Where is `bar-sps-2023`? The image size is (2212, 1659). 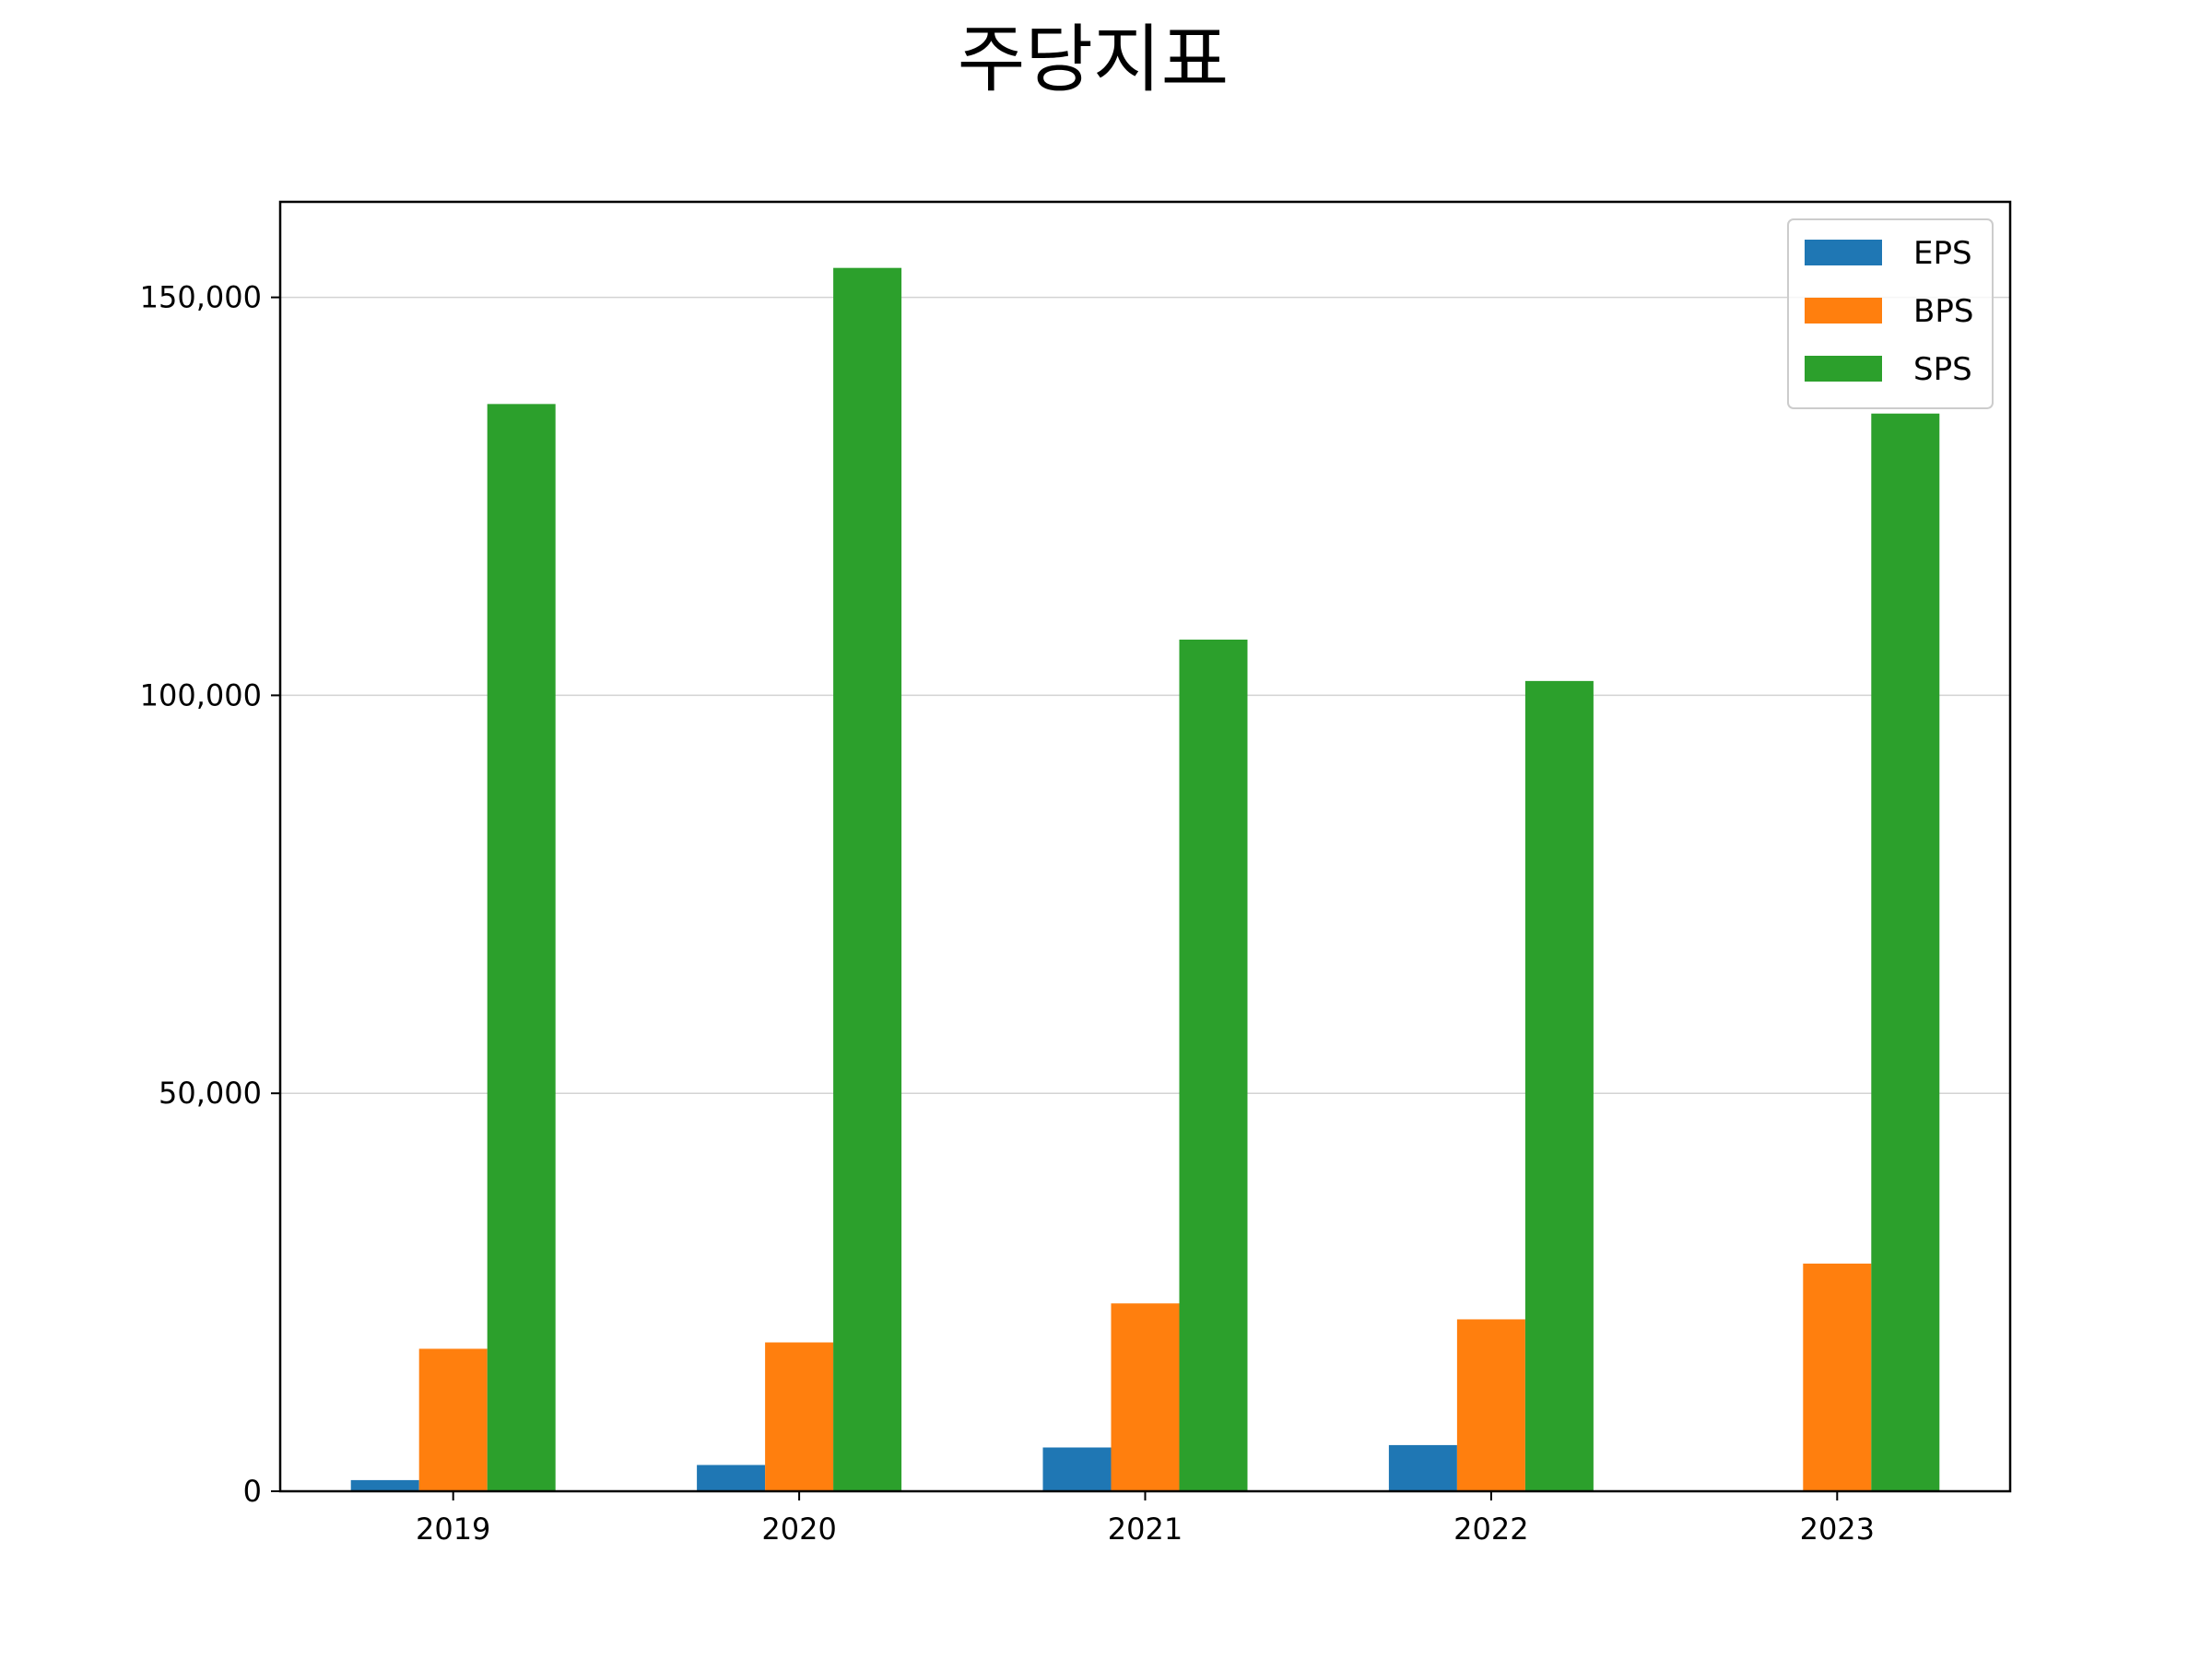 bar-sps-2023 is located at coordinates (1905, 952).